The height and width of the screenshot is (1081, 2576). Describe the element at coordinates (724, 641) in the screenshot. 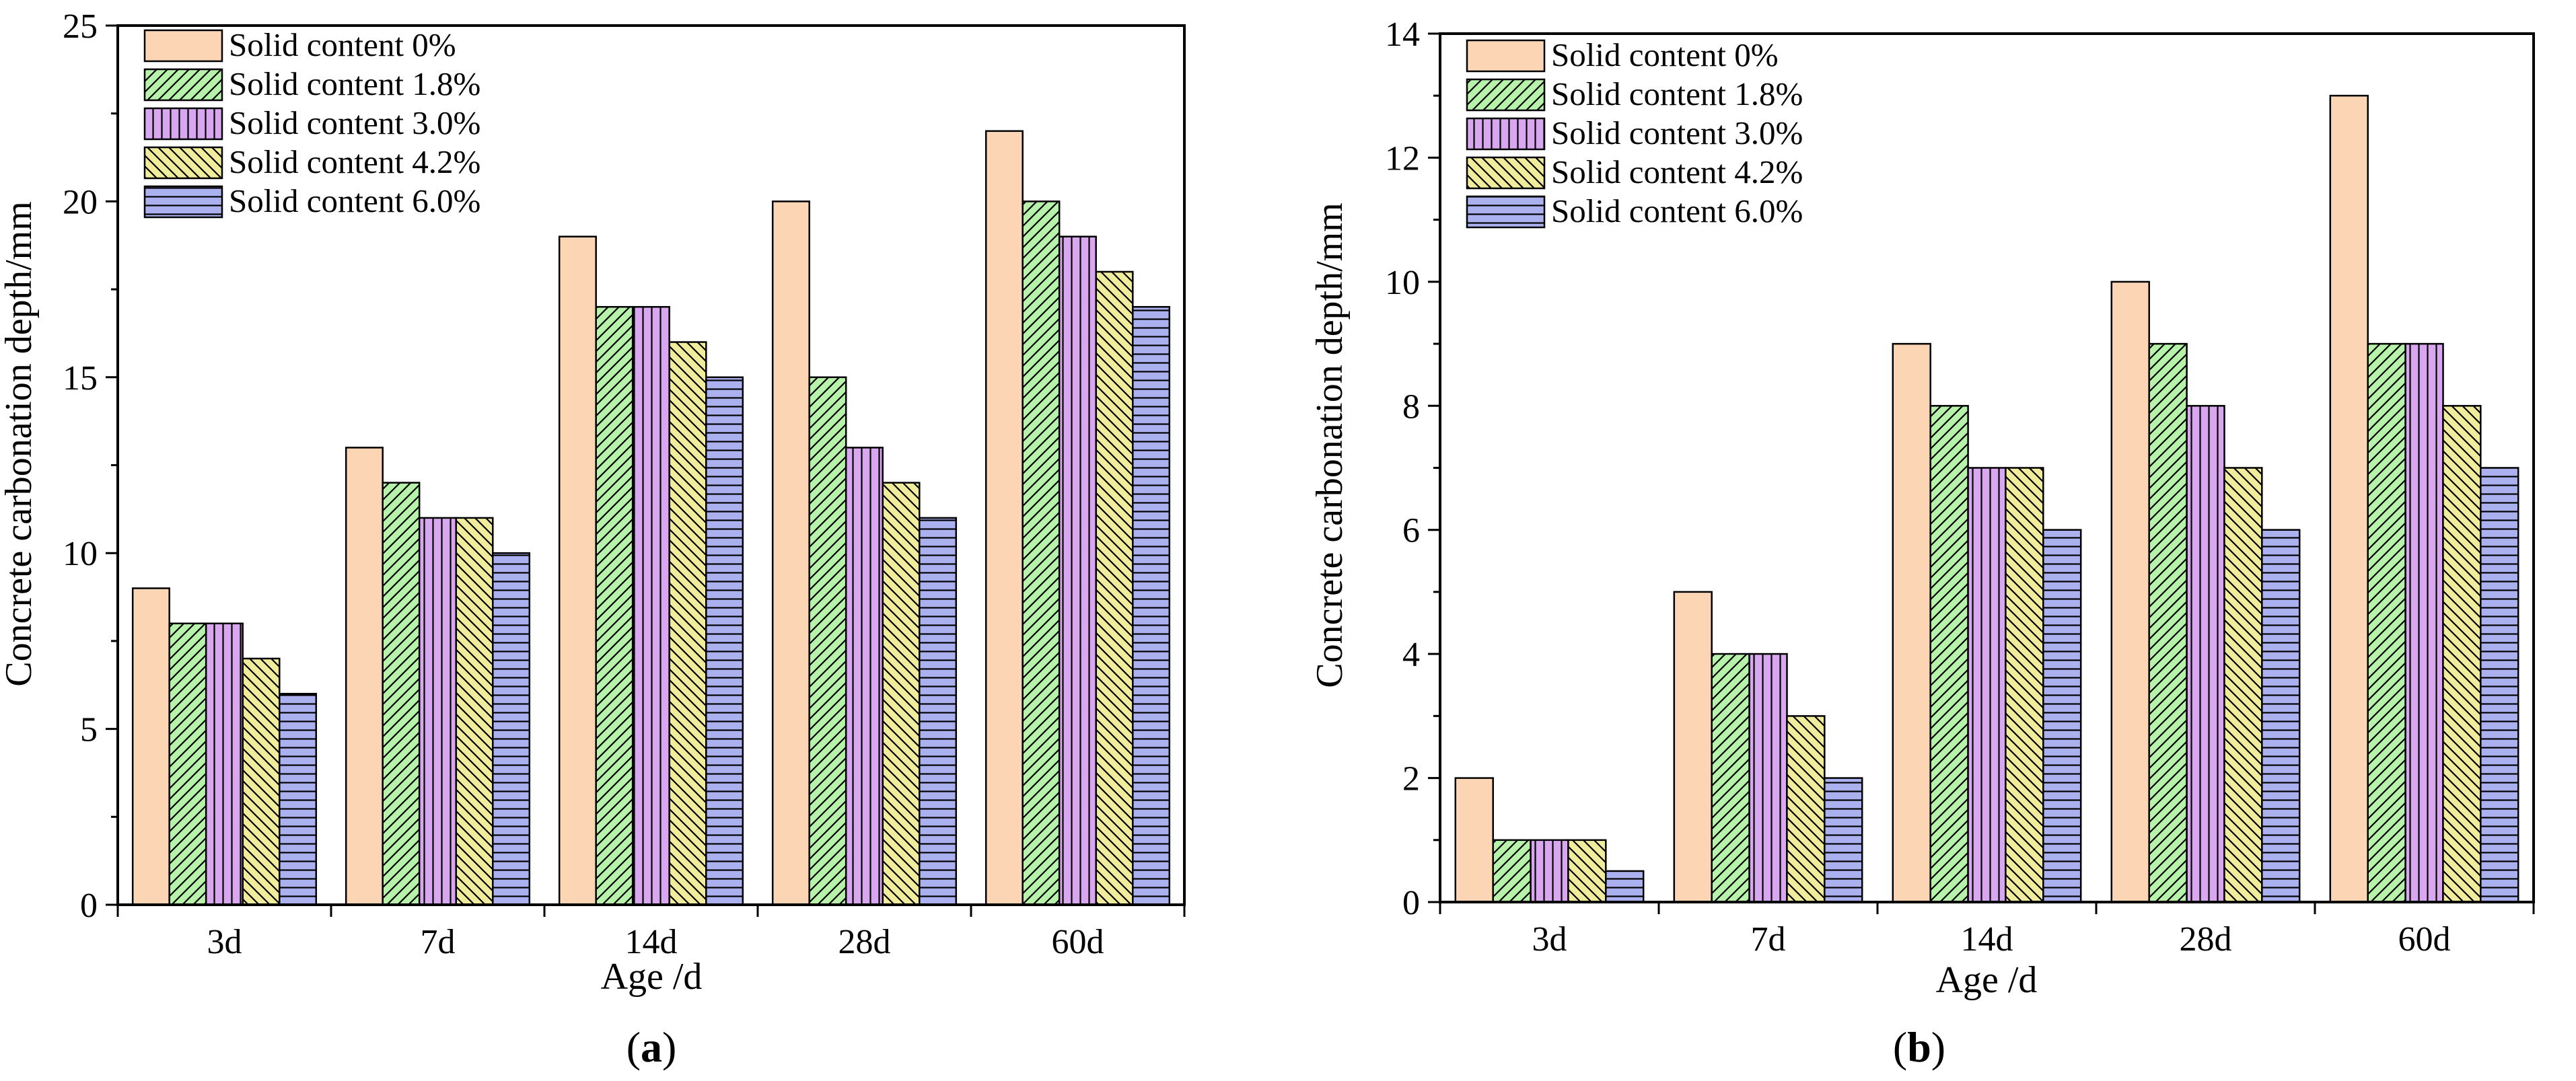

I see `bar-a-solid-content-6-0-14d` at that location.